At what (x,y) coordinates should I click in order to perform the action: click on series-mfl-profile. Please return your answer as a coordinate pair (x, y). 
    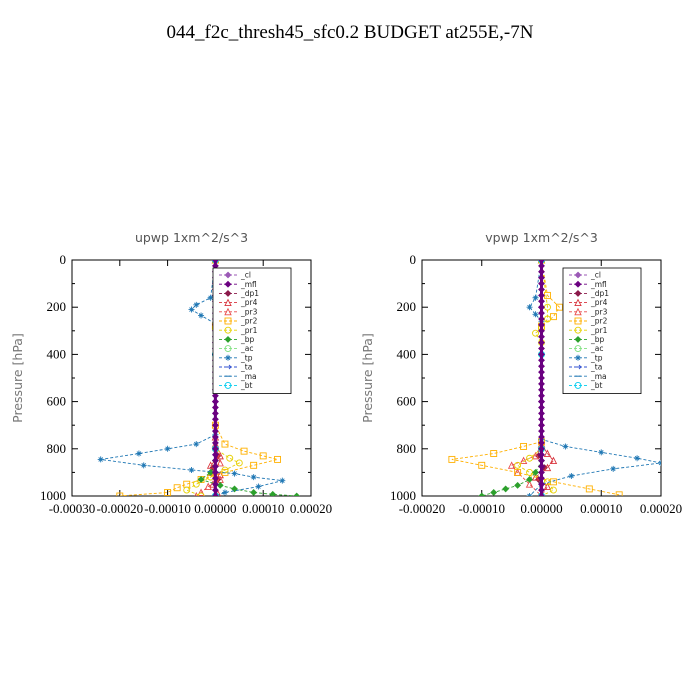
    Looking at the image, I should click on (541, 378).